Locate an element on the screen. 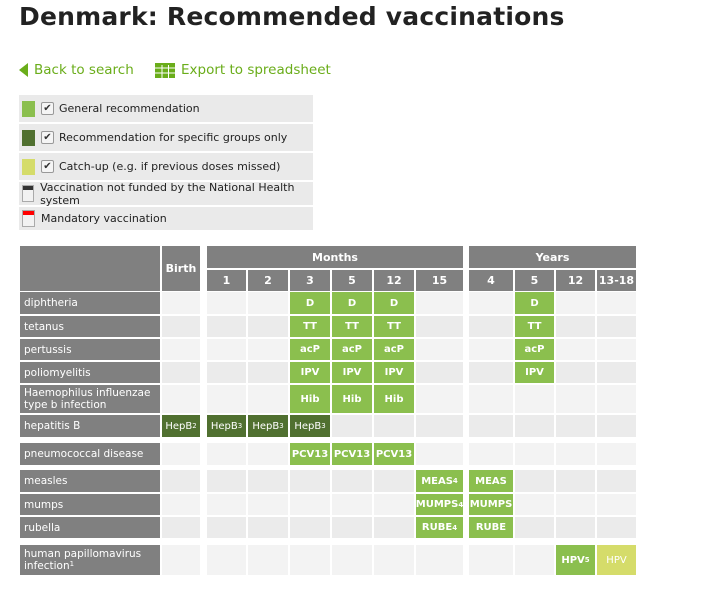 The height and width of the screenshot is (593, 721). header-col: 15 is located at coordinates (439, 280).